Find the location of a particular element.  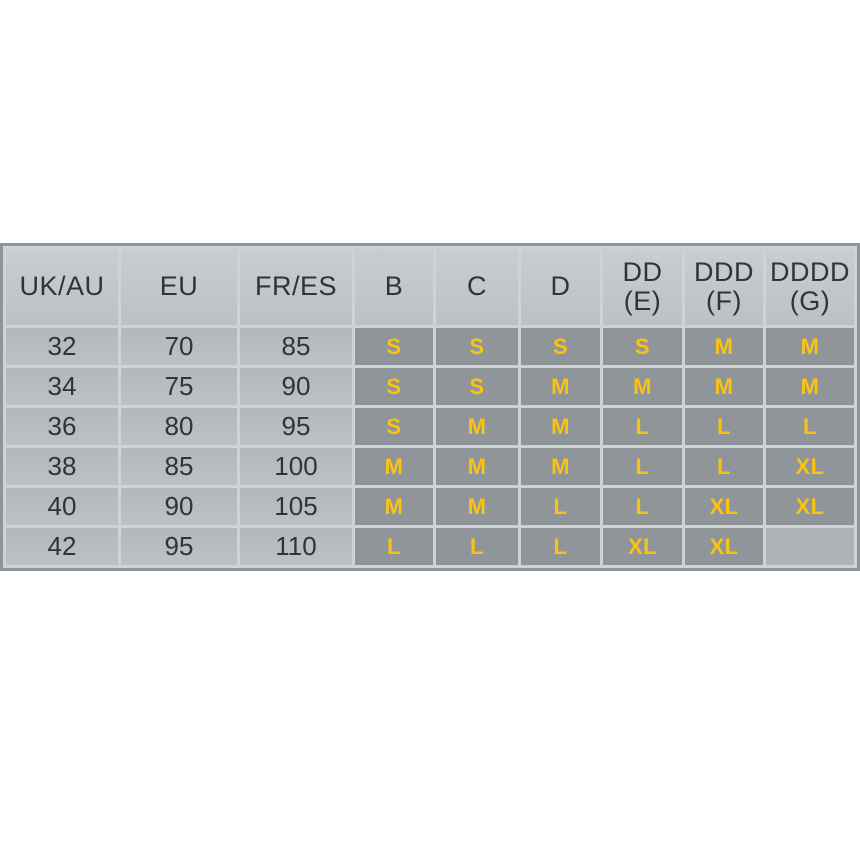

table-row: 32 70 85 S S S S M M is located at coordinates (430, 346).